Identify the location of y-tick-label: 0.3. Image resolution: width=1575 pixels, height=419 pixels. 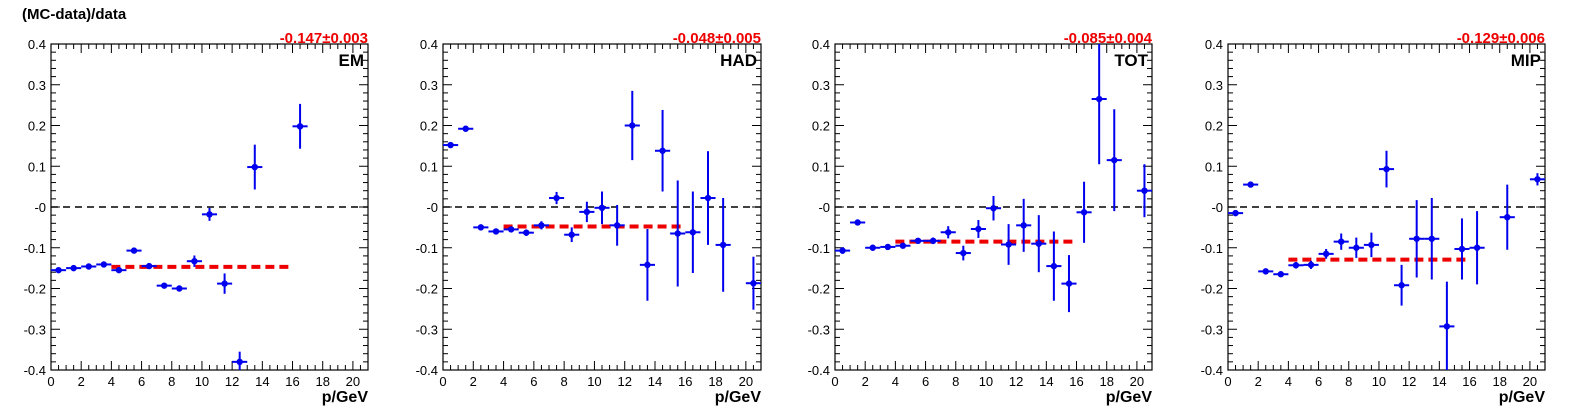
(37, 85).